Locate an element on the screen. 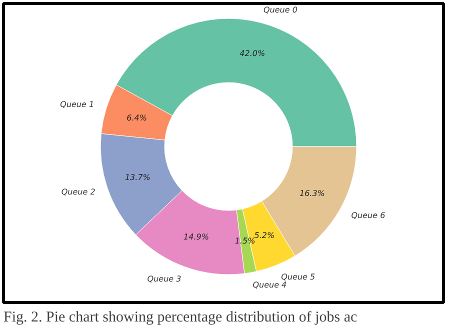  slice-label: Queue 6 is located at coordinates (368, 215).